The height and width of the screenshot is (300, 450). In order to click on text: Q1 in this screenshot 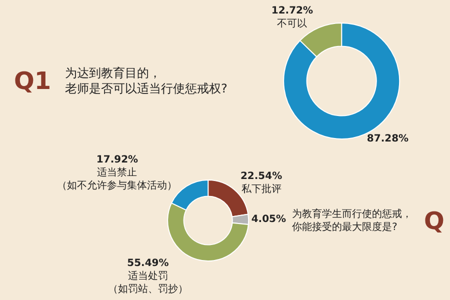, I will do `click(33, 81)`.